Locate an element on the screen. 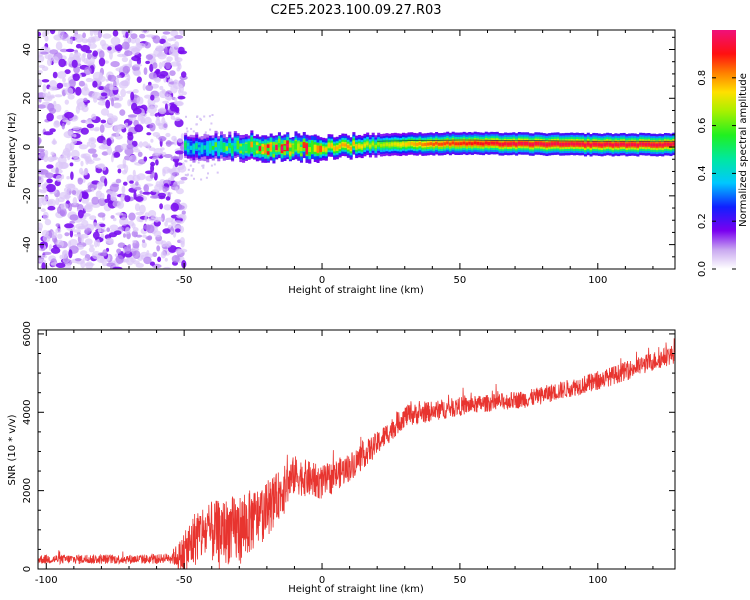 Image resolution: width=750 pixels, height=600 pixels. spectrogram-x-label: Height of straight line (km) is located at coordinates (356, 290).